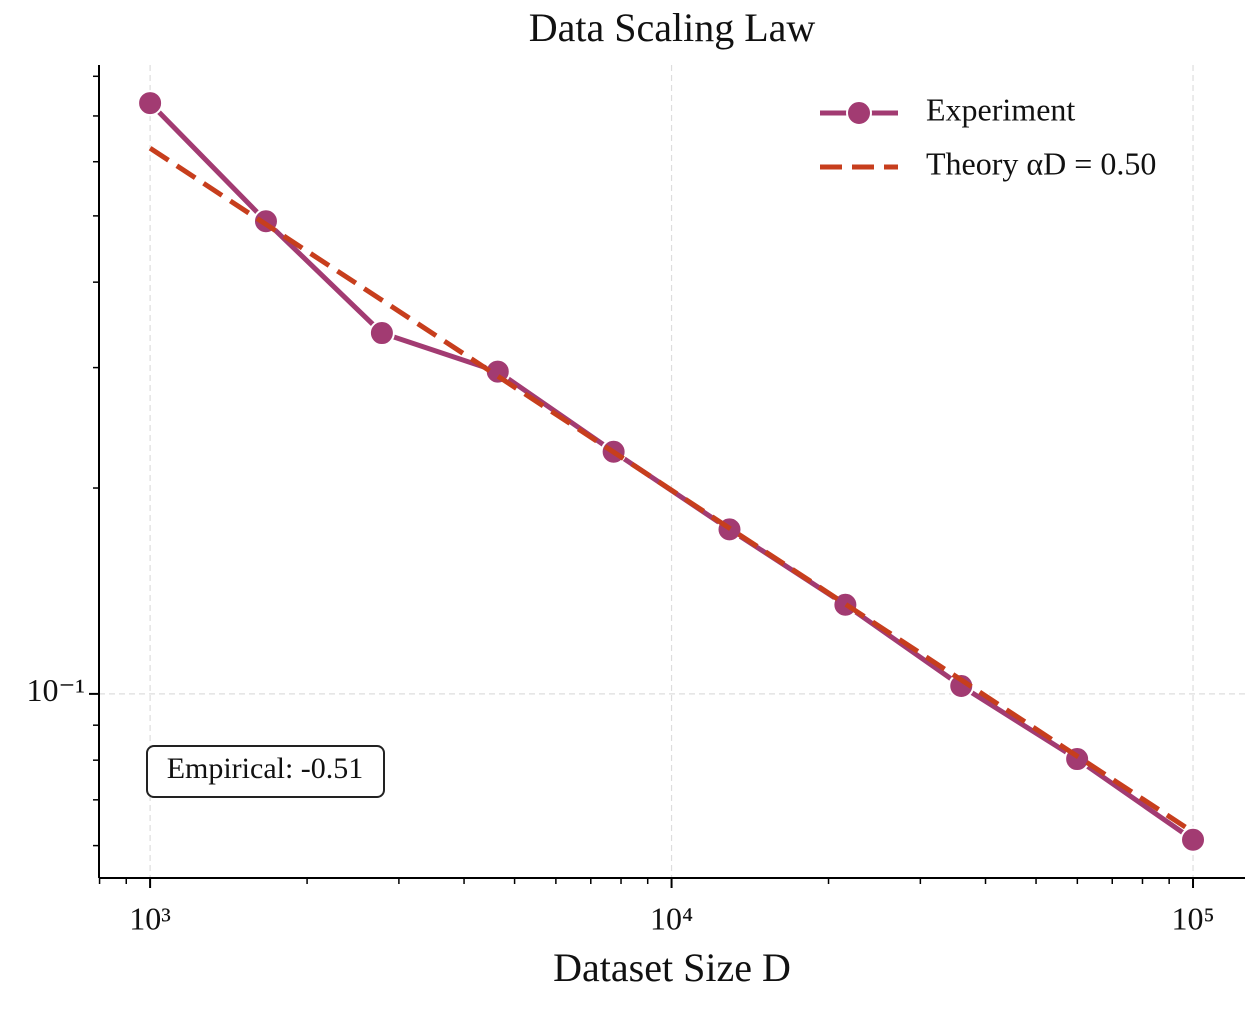 The height and width of the screenshot is (1010, 1252). I want to click on chart-title: Data Scaling Law, so click(672, 27).